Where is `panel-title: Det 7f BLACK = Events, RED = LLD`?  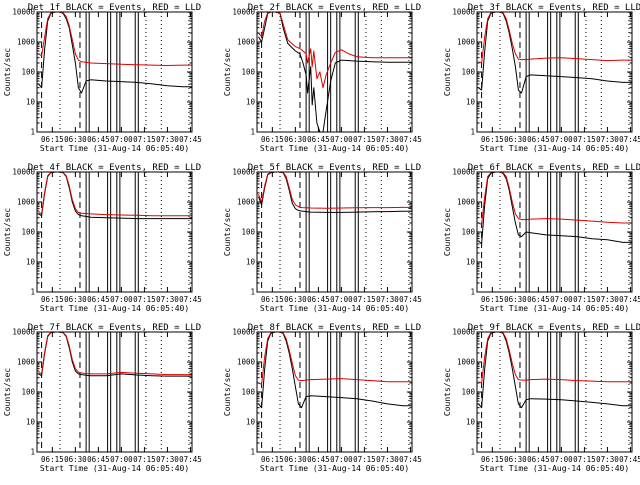 panel-title: Det 7f BLACK = Events, RED = LLD is located at coordinates (114, 328).